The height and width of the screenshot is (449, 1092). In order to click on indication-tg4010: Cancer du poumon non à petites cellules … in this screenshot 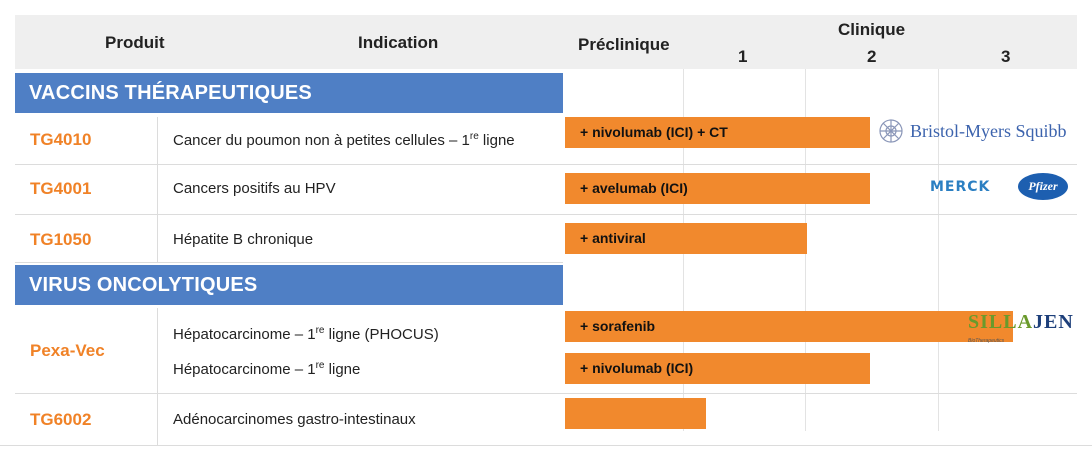, I will do `click(344, 140)`.